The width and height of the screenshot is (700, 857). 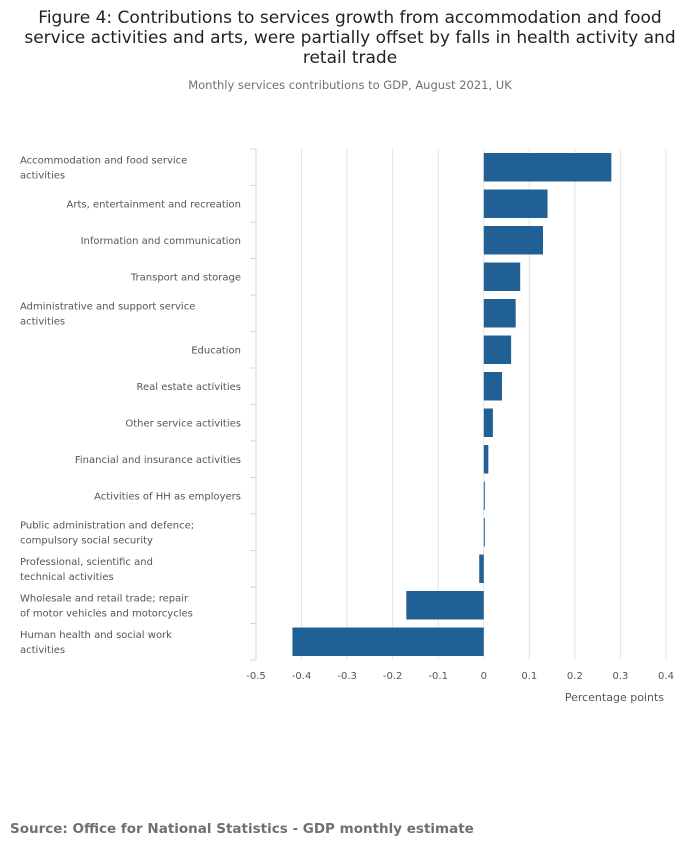 What do you see at coordinates (393, 676) in the screenshot?
I see `x-tick-label-3: -0.2` at bounding box center [393, 676].